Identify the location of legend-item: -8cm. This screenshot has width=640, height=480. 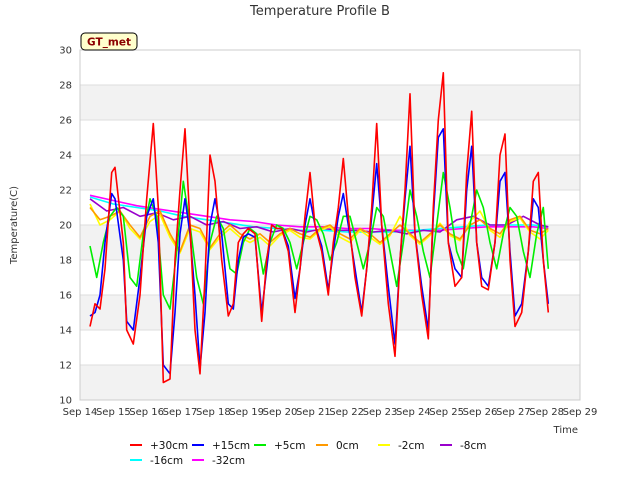
(463, 446).